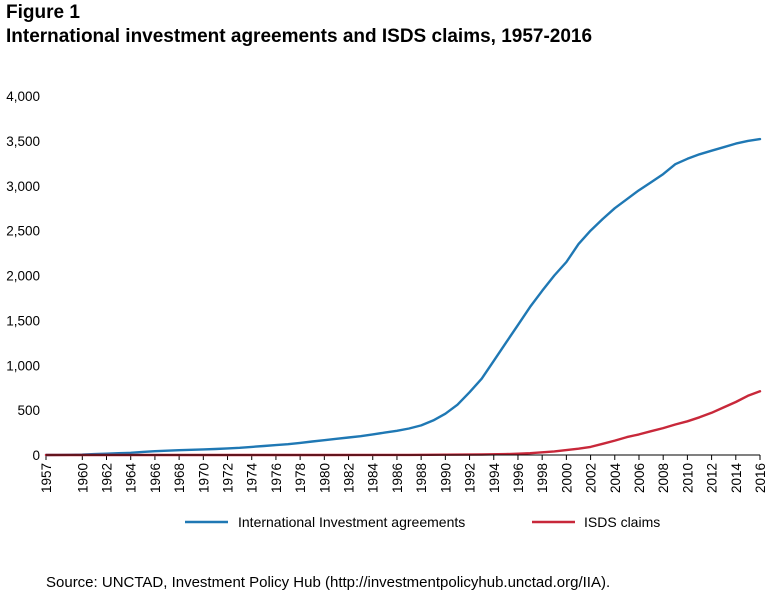 Image resolution: width=768 pixels, height=599 pixels. I want to click on x-tick-label: 2012, so click(712, 478).